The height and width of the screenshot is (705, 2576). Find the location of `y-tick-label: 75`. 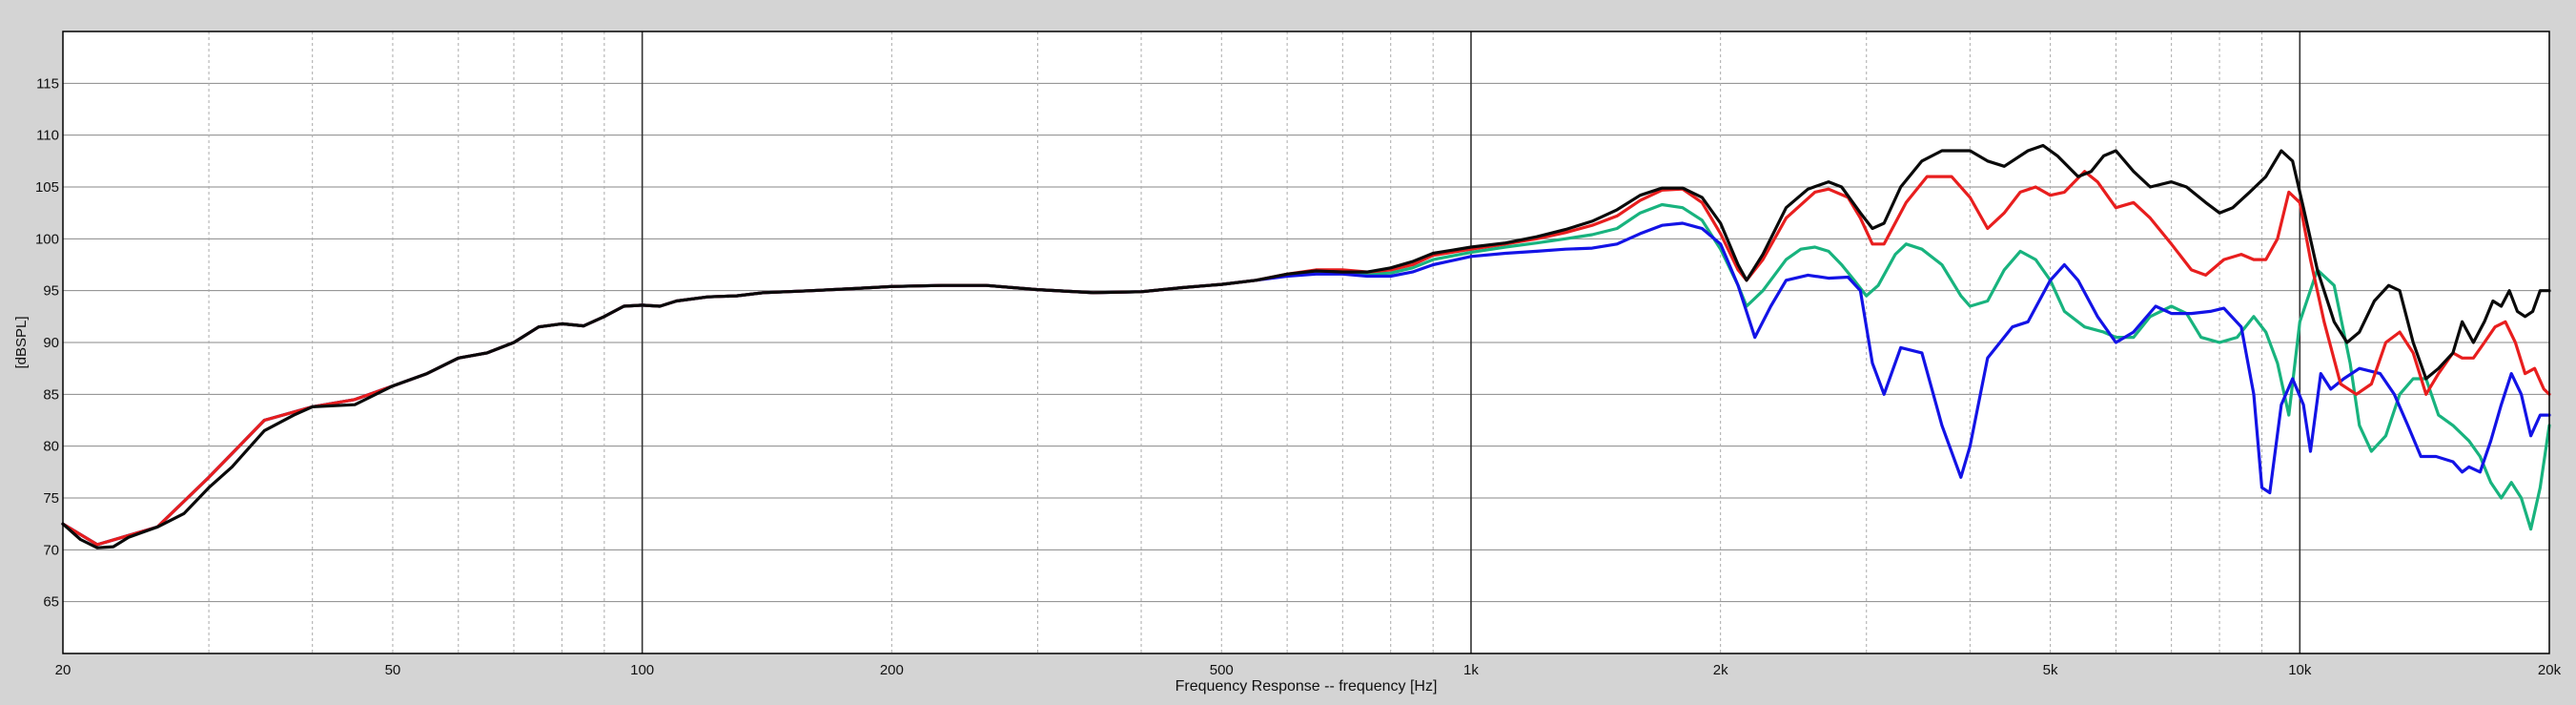

y-tick-label: 75 is located at coordinates (51, 498).